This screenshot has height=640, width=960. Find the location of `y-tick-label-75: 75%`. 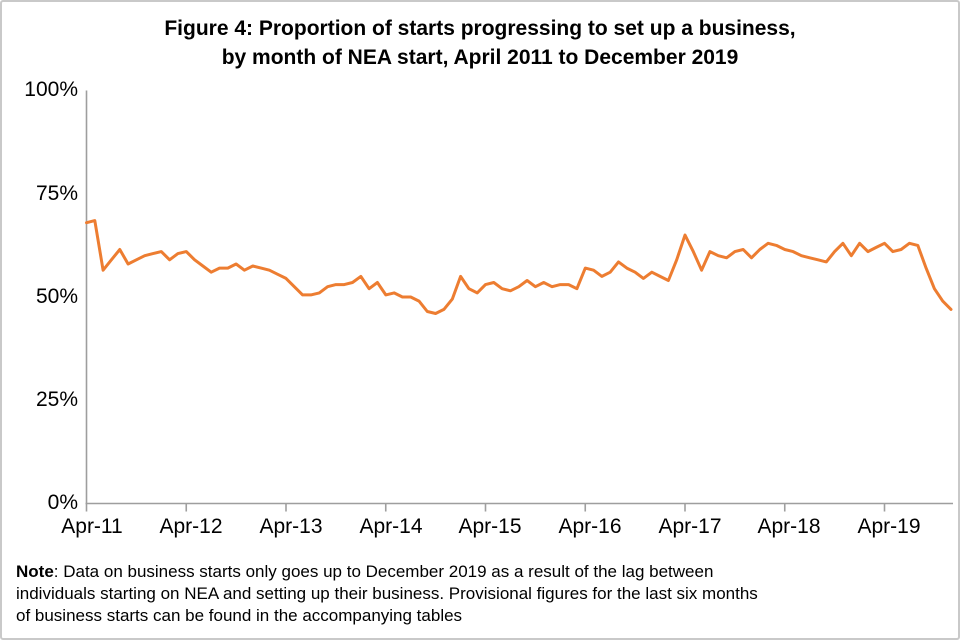

y-tick-label-75: 75% is located at coordinates (56, 193).